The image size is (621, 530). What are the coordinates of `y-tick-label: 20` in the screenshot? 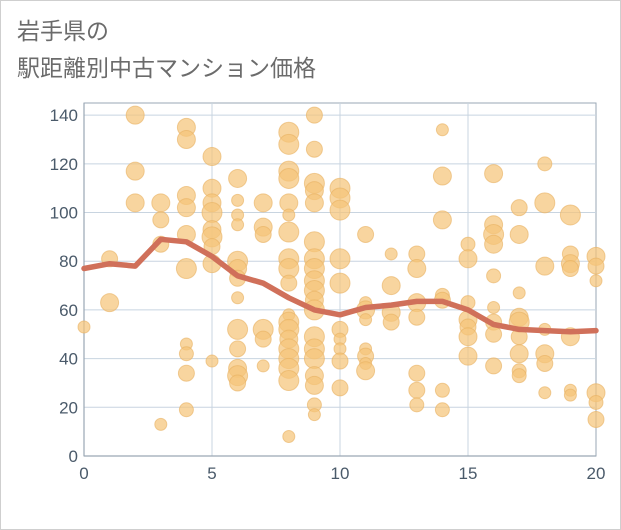 It's located at (68, 407).